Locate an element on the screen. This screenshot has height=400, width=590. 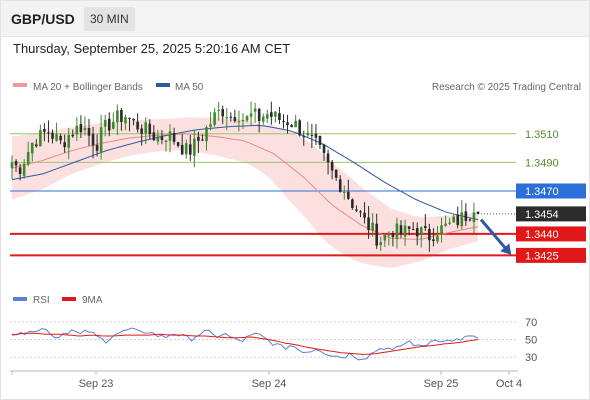
x-axis-labels: Sep 23 Sep 24 Sep 25 Oct 4 is located at coordinates (266, 380).